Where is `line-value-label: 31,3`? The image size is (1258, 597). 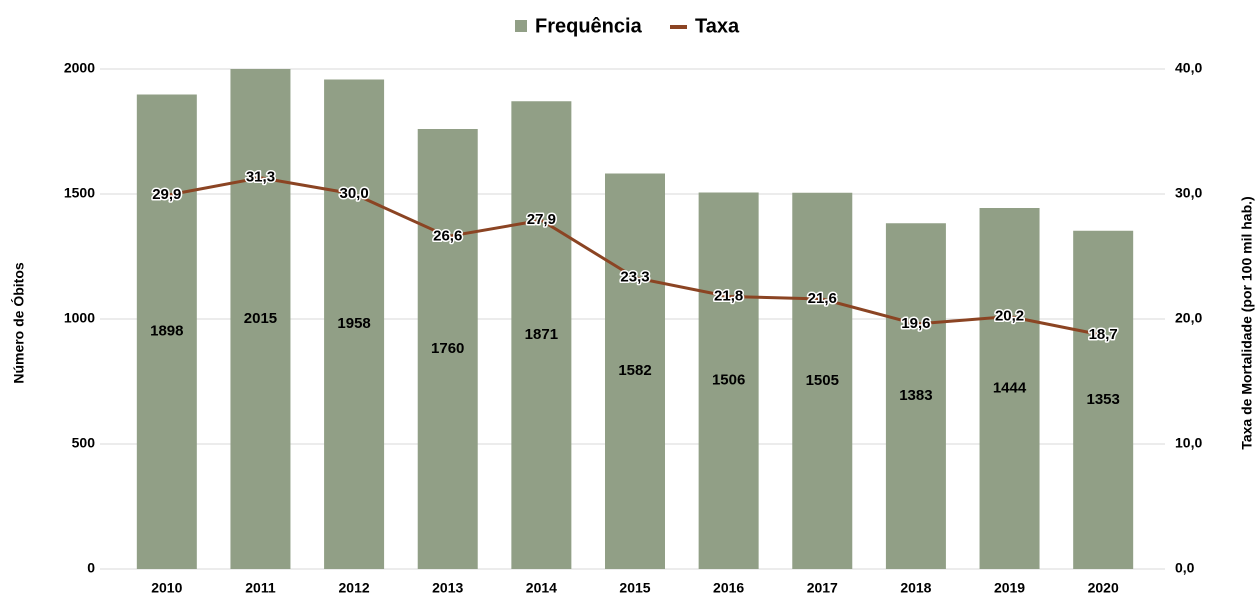
line-value-label: 31,3 is located at coordinates (260, 177).